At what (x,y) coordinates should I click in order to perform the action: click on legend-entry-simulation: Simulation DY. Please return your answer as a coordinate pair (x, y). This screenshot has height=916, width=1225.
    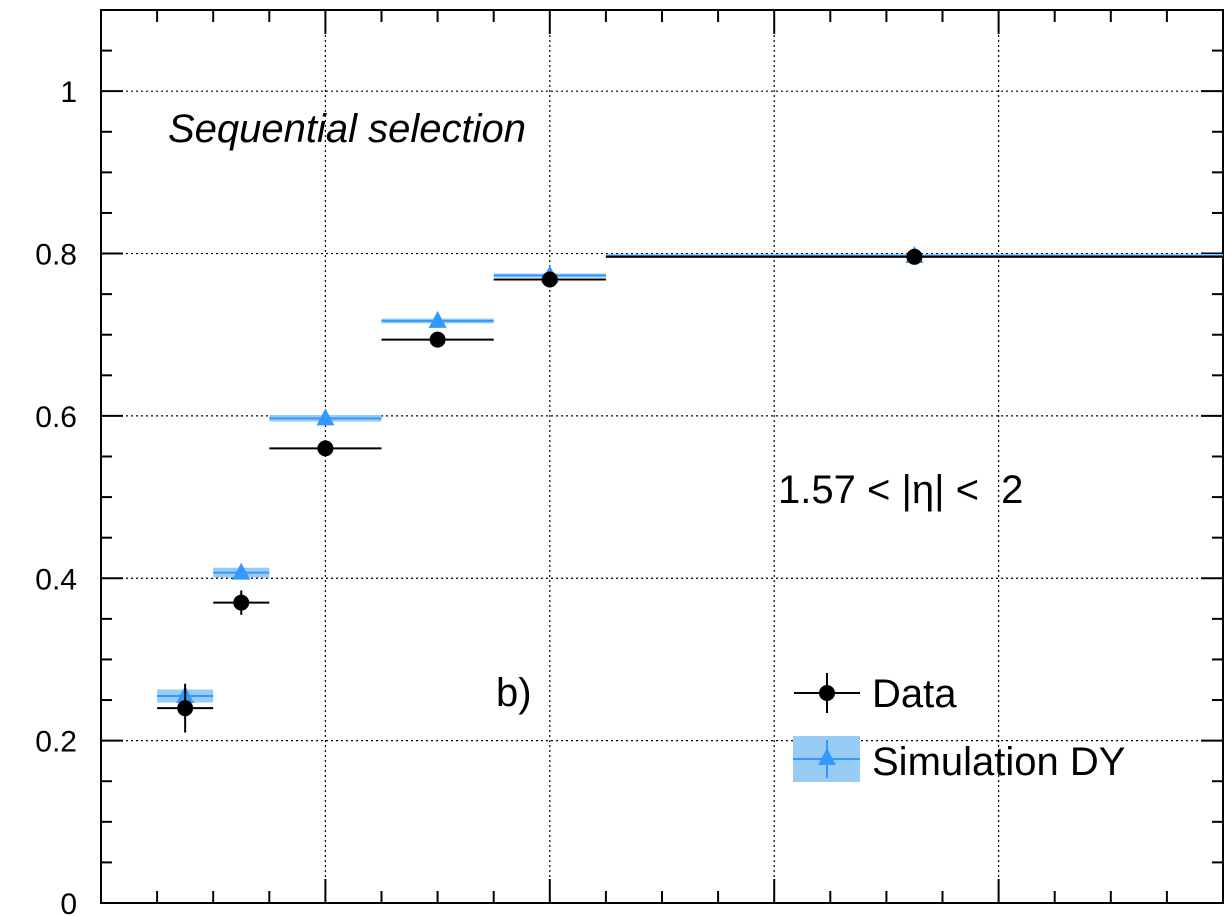
    Looking at the image, I should click on (959, 760).